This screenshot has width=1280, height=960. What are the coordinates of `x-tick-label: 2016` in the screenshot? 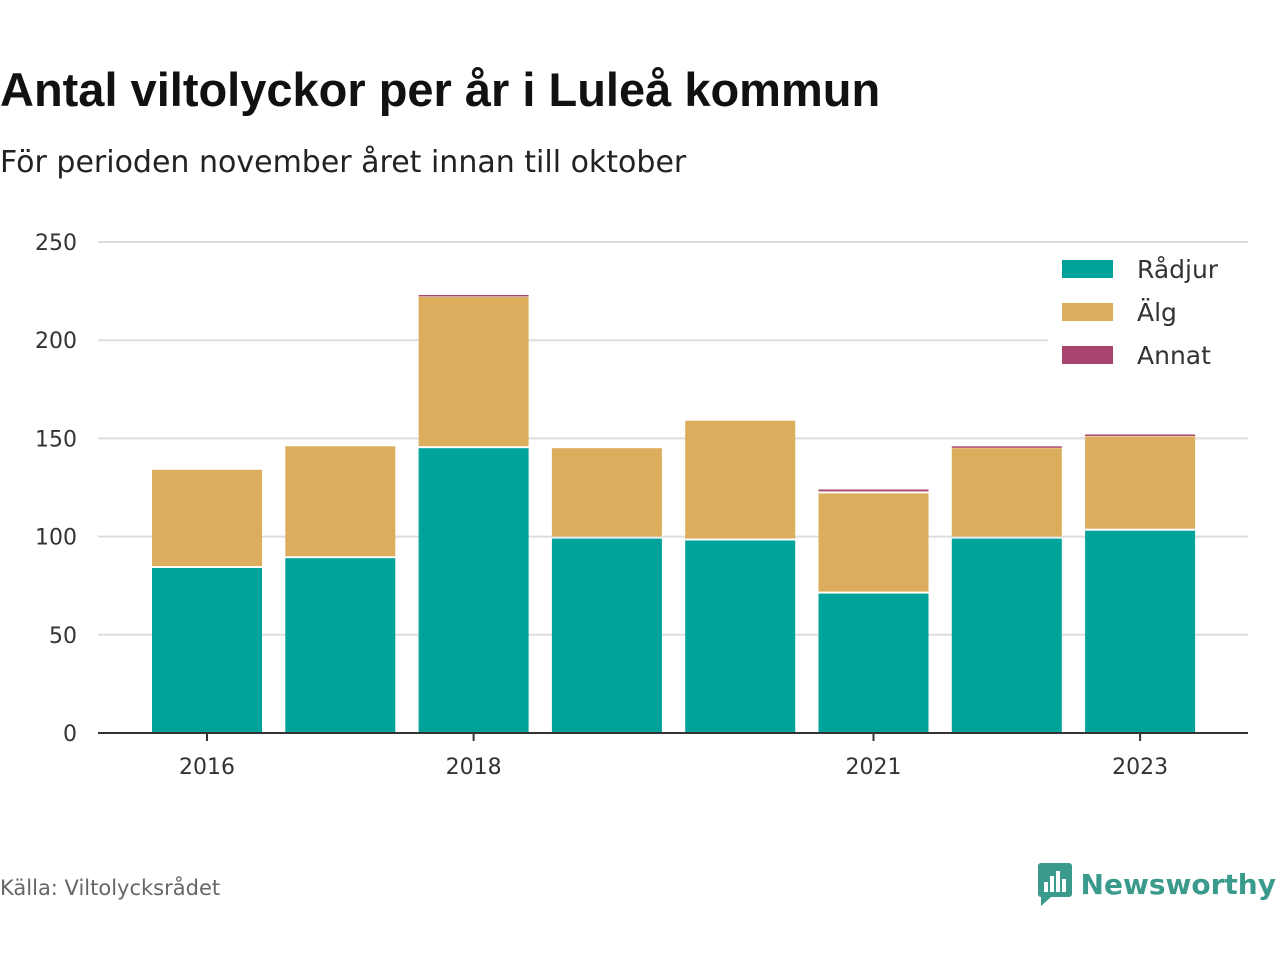 It's located at (207, 767).